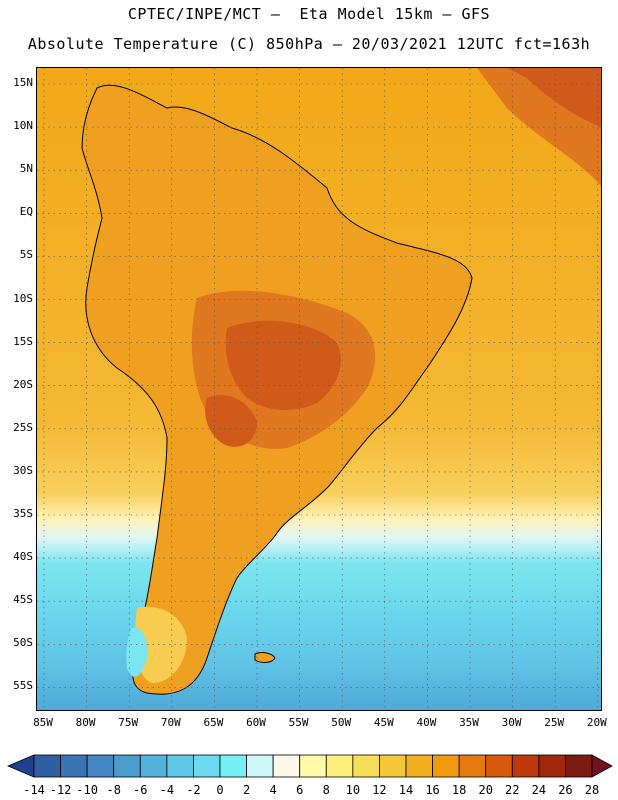 The image size is (618, 800). Describe the element at coordinates (283, 365) in the screenshot. I see `hot-core-central-brazil` at that location.